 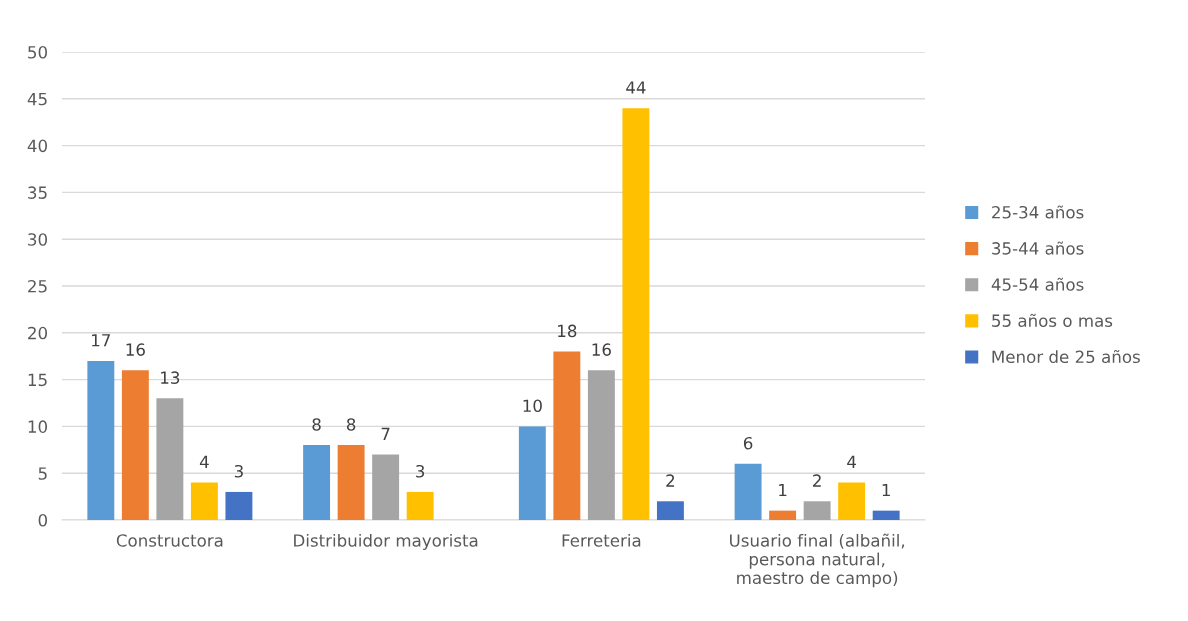 What do you see at coordinates (601, 540) in the screenshot?
I see `x-tick-label: Ferreteria` at bounding box center [601, 540].